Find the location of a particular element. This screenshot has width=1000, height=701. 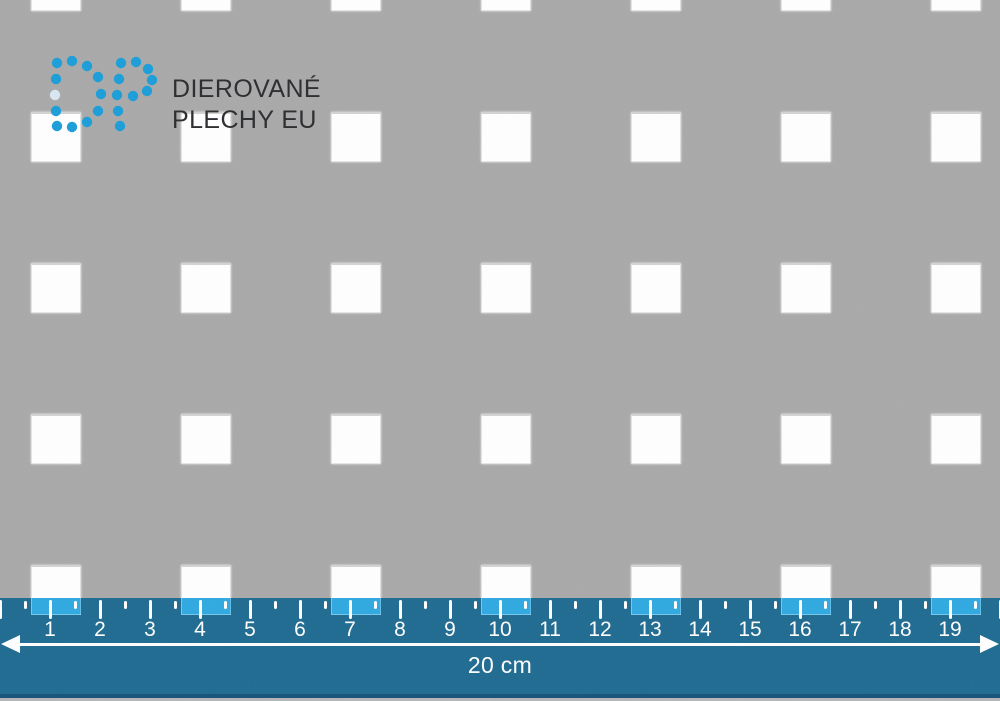

ruler-number: 2 is located at coordinates (100, 629).